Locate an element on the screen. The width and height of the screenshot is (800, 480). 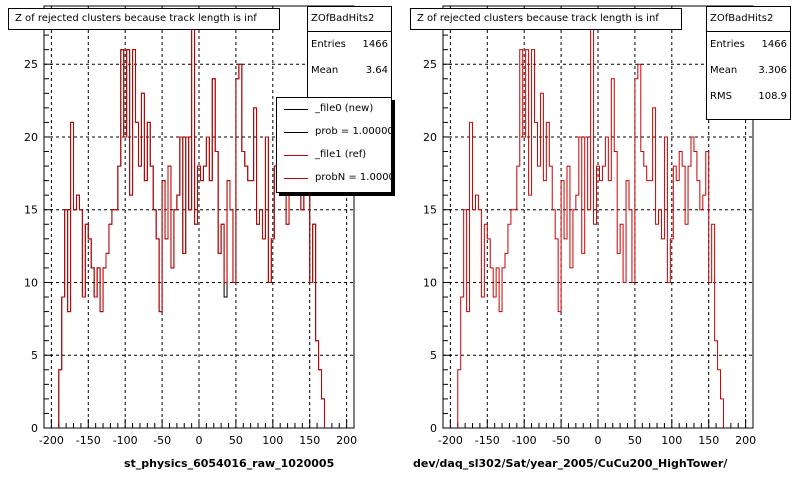
right-x-tick-label: -200 is located at coordinates (450, 440).